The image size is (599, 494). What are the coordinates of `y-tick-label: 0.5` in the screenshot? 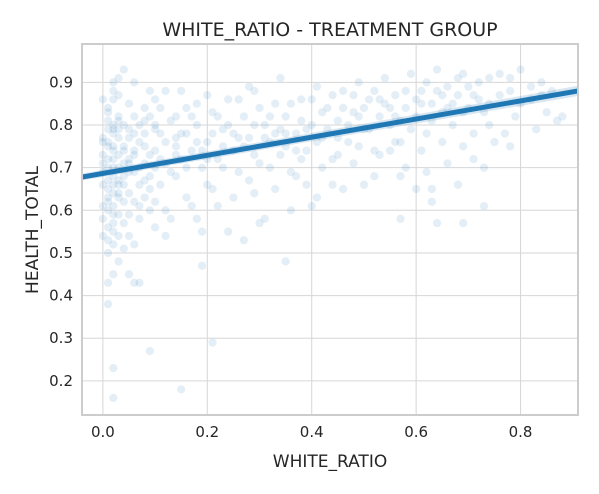 It's located at (61, 253).